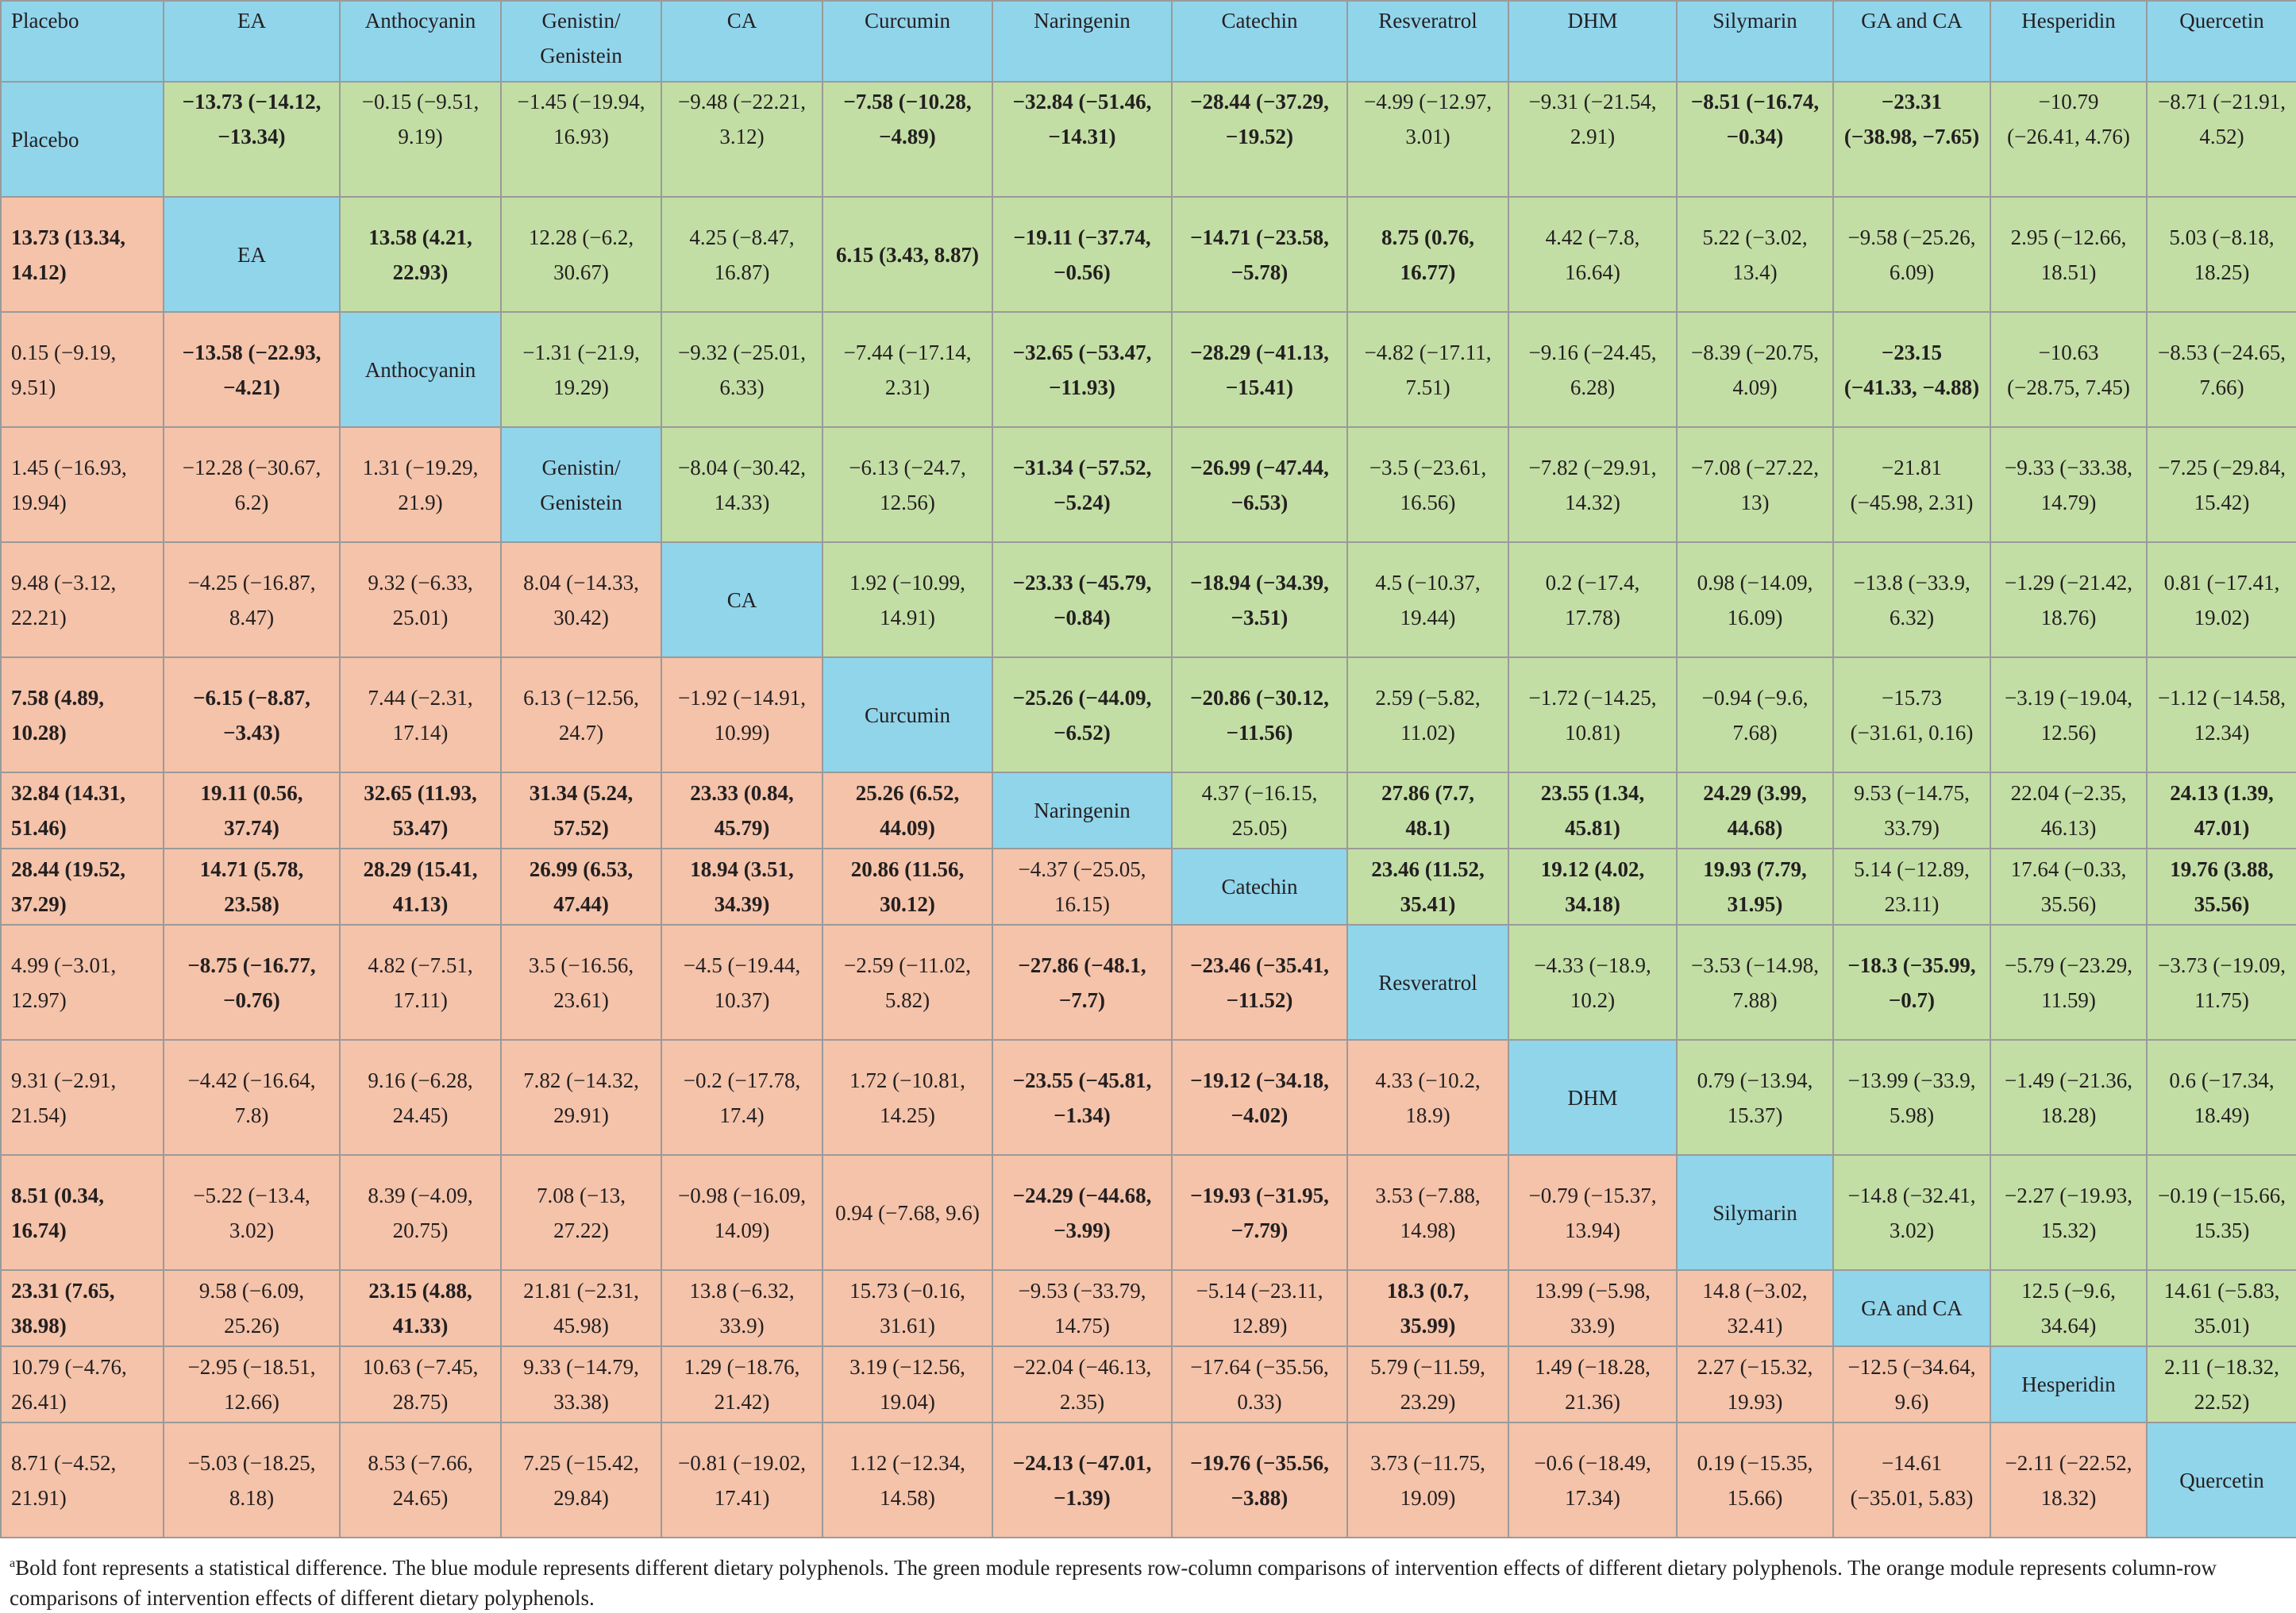 The image size is (2296, 1613). What do you see at coordinates (1911, 369) in the screenshot?
I see `comparison-cell: −23.15 (−41.33, −4.88)` at bounding box center [1911, 369].